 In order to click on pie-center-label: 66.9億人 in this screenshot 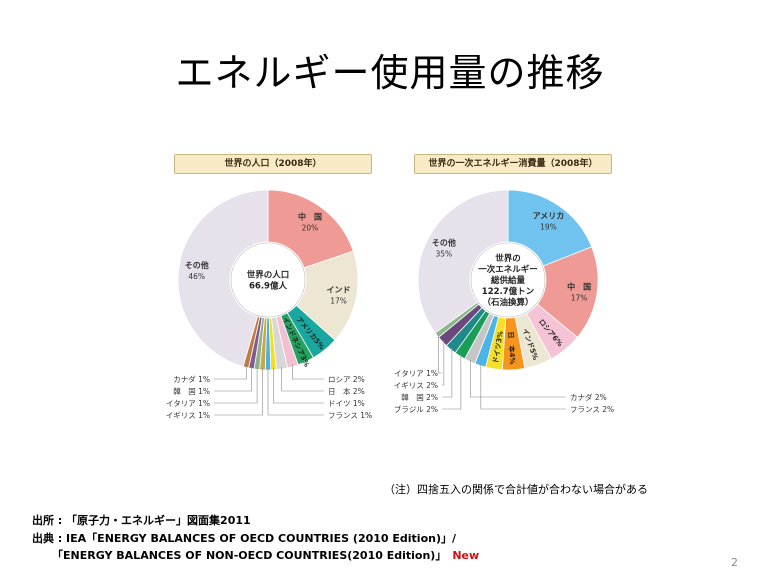, I will do `click(268, 286)`.